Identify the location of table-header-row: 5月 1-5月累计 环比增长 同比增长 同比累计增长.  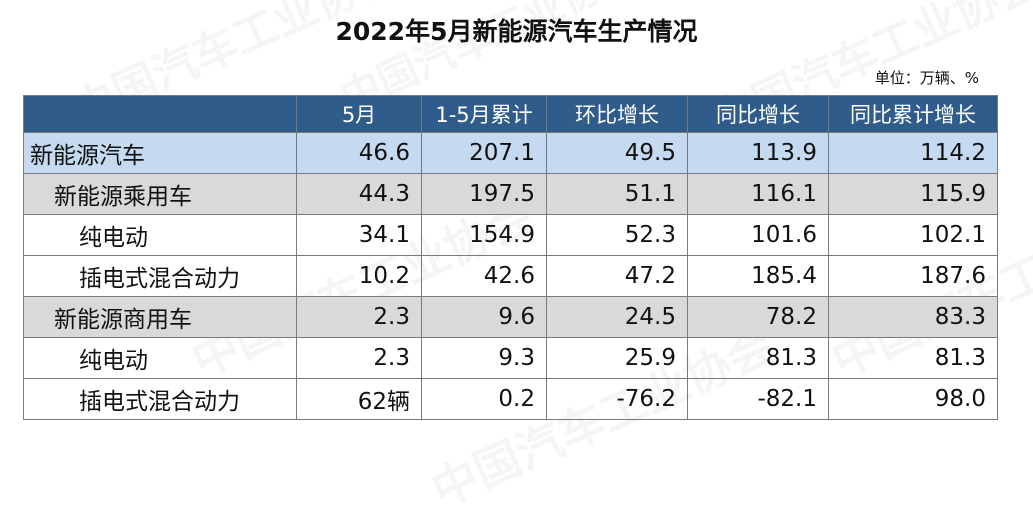
(510, 114).